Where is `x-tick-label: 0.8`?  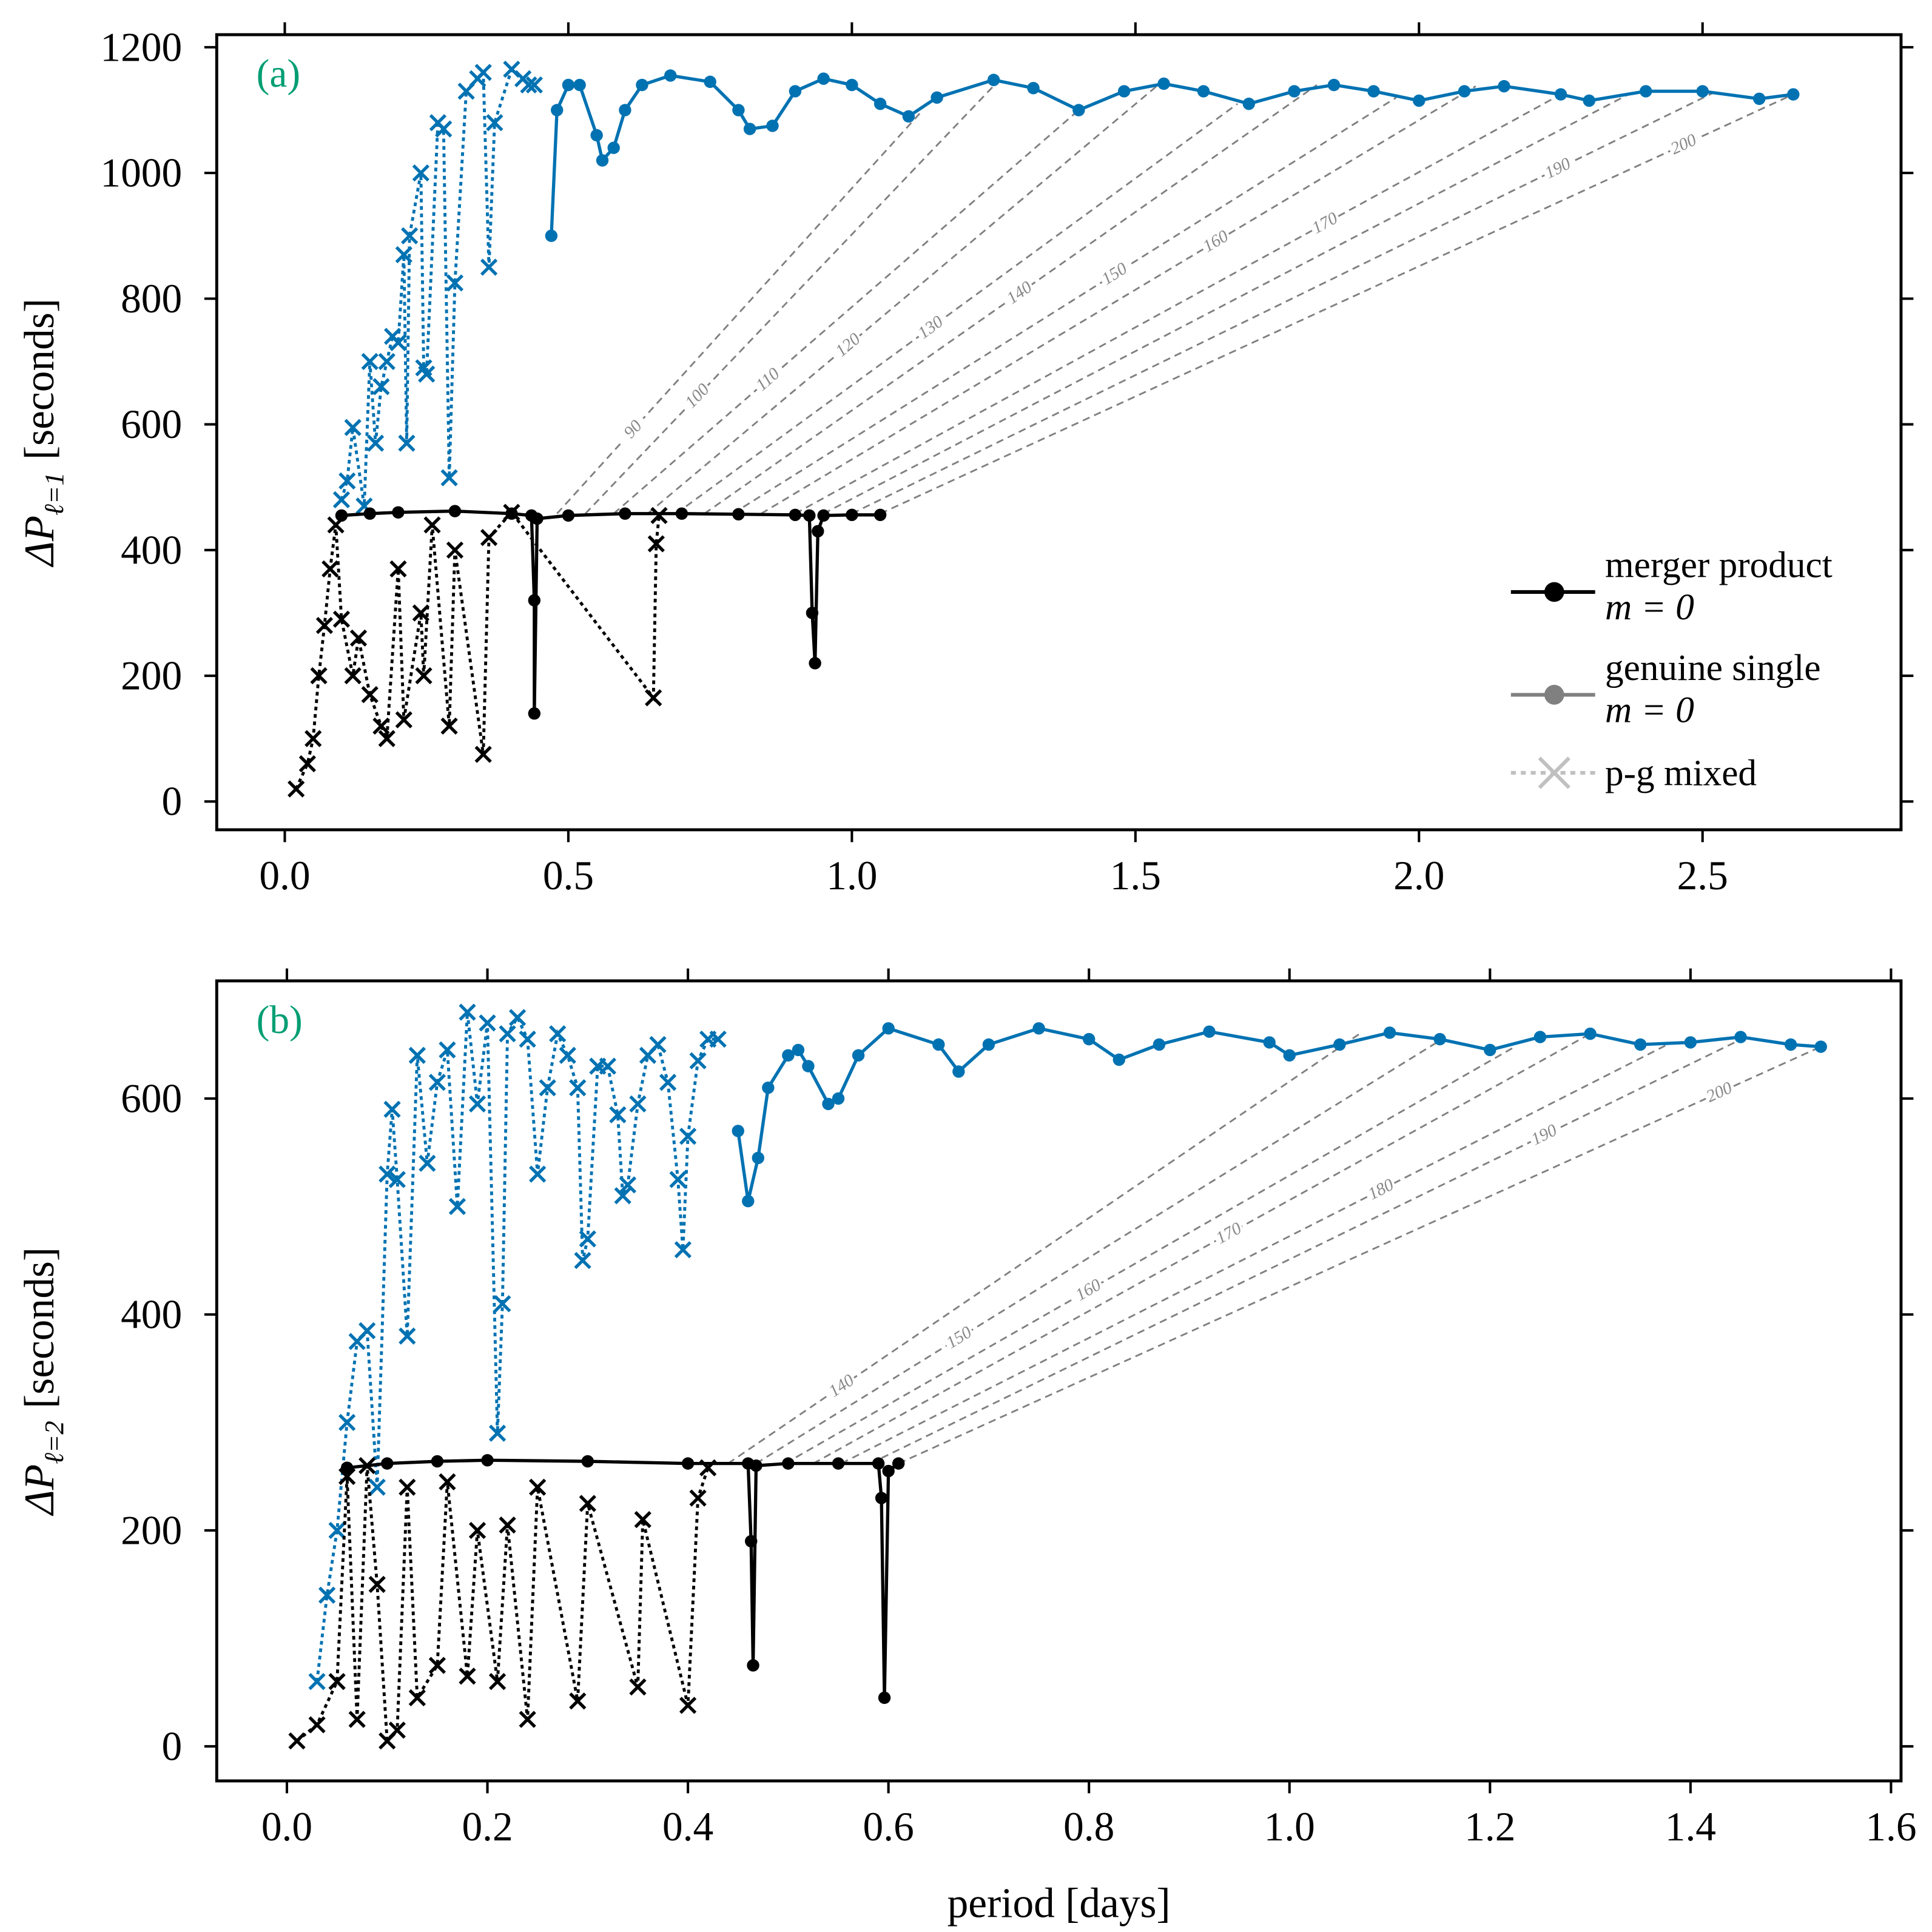 x-tick-label: 0.8 is located at coordinates (1088, 1827).